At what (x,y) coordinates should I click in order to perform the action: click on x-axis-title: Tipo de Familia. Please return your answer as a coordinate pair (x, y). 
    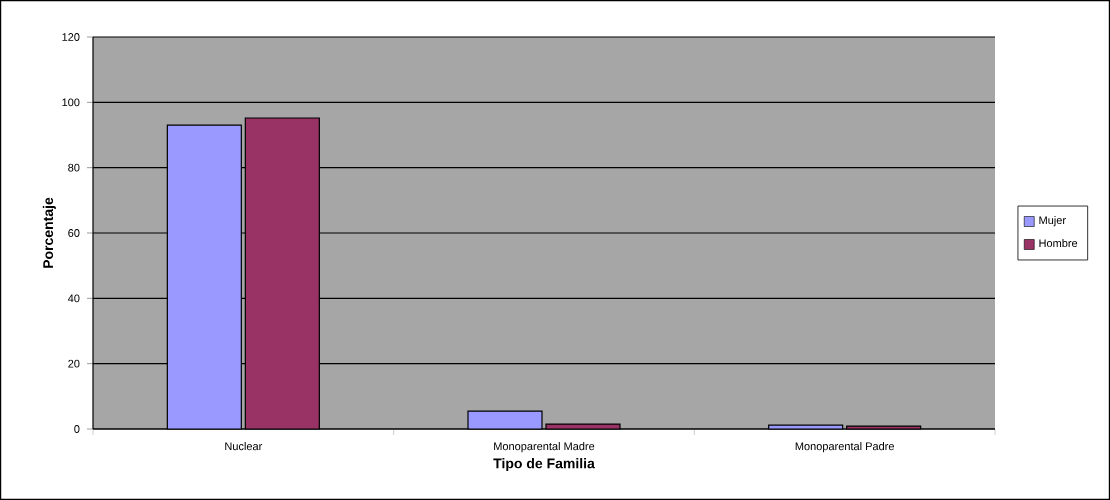
    Looking at the image, I should click on (544, 465).